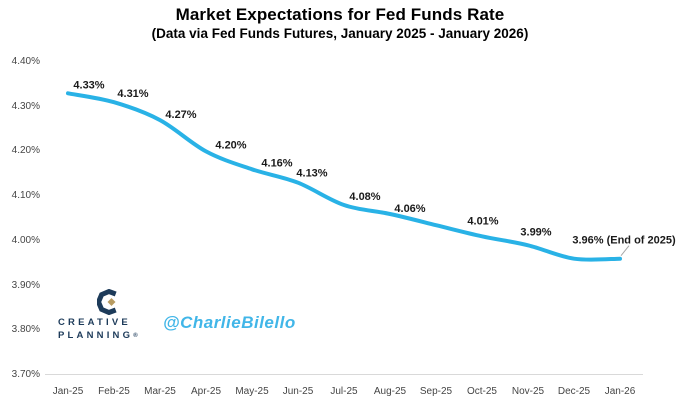  Describe the element at coordinates (230, 145) in the screenshot. I see `data-point-label: 4.20%` at that location.